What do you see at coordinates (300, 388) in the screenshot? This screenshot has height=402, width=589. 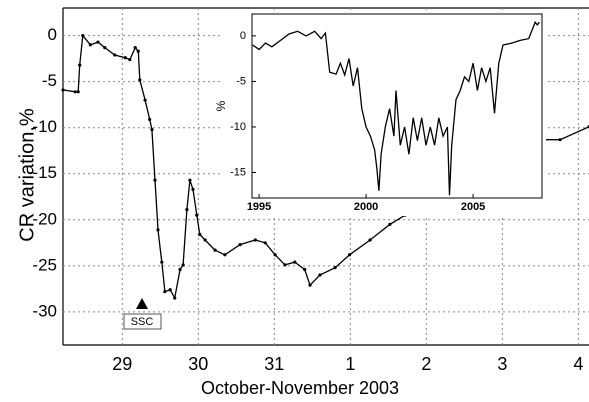 I see `x-axis-label: October-November 2003` at bounding box center [300, 388].